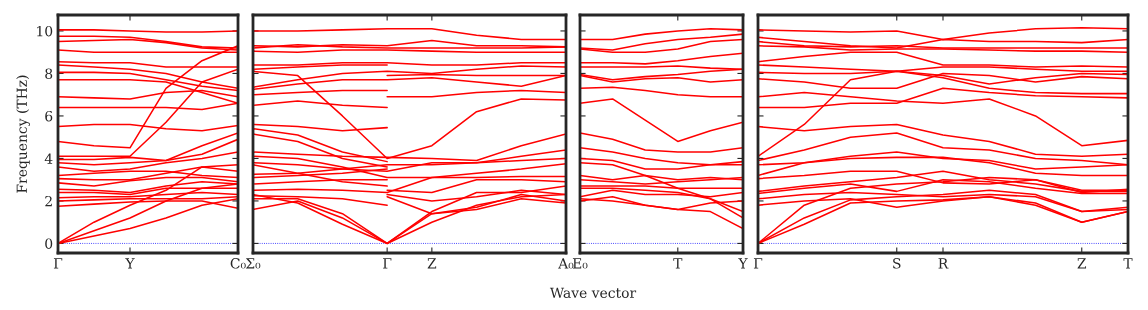 This screenshot has width=1148, height=310. Describe the element at coordinates (253, 263) in the screenshot. I see `x-tick-label: Σ₀` at that location.